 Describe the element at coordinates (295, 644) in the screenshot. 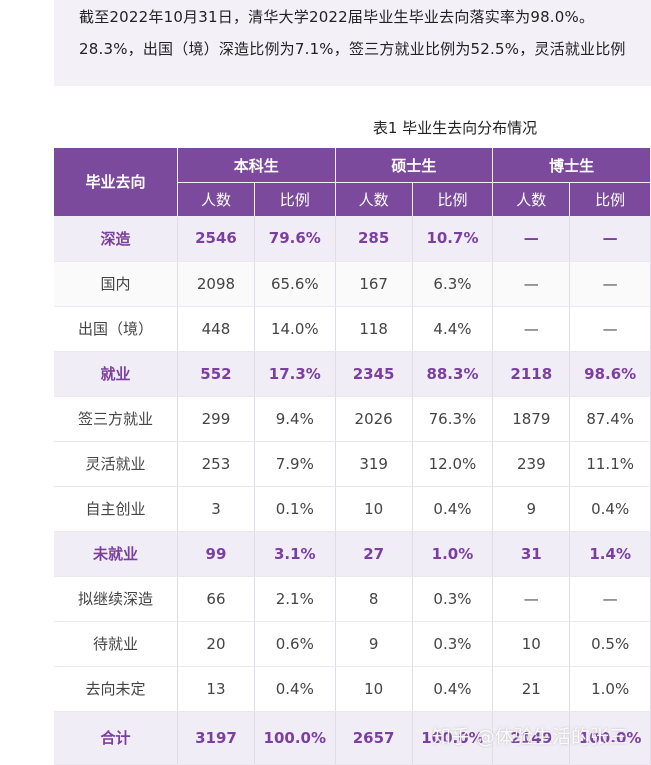

I see `table-cell: 0.6%` at that location.